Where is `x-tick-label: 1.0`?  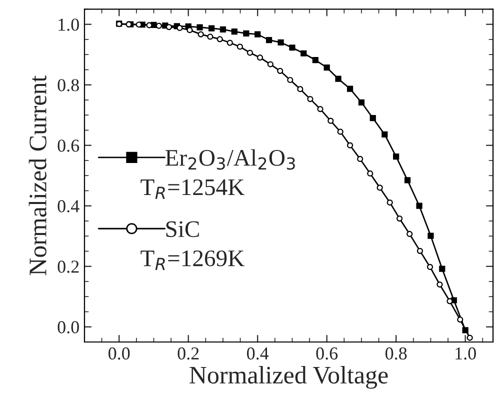
x-tick-label: 1.0 is located at coordinates (466, 353).